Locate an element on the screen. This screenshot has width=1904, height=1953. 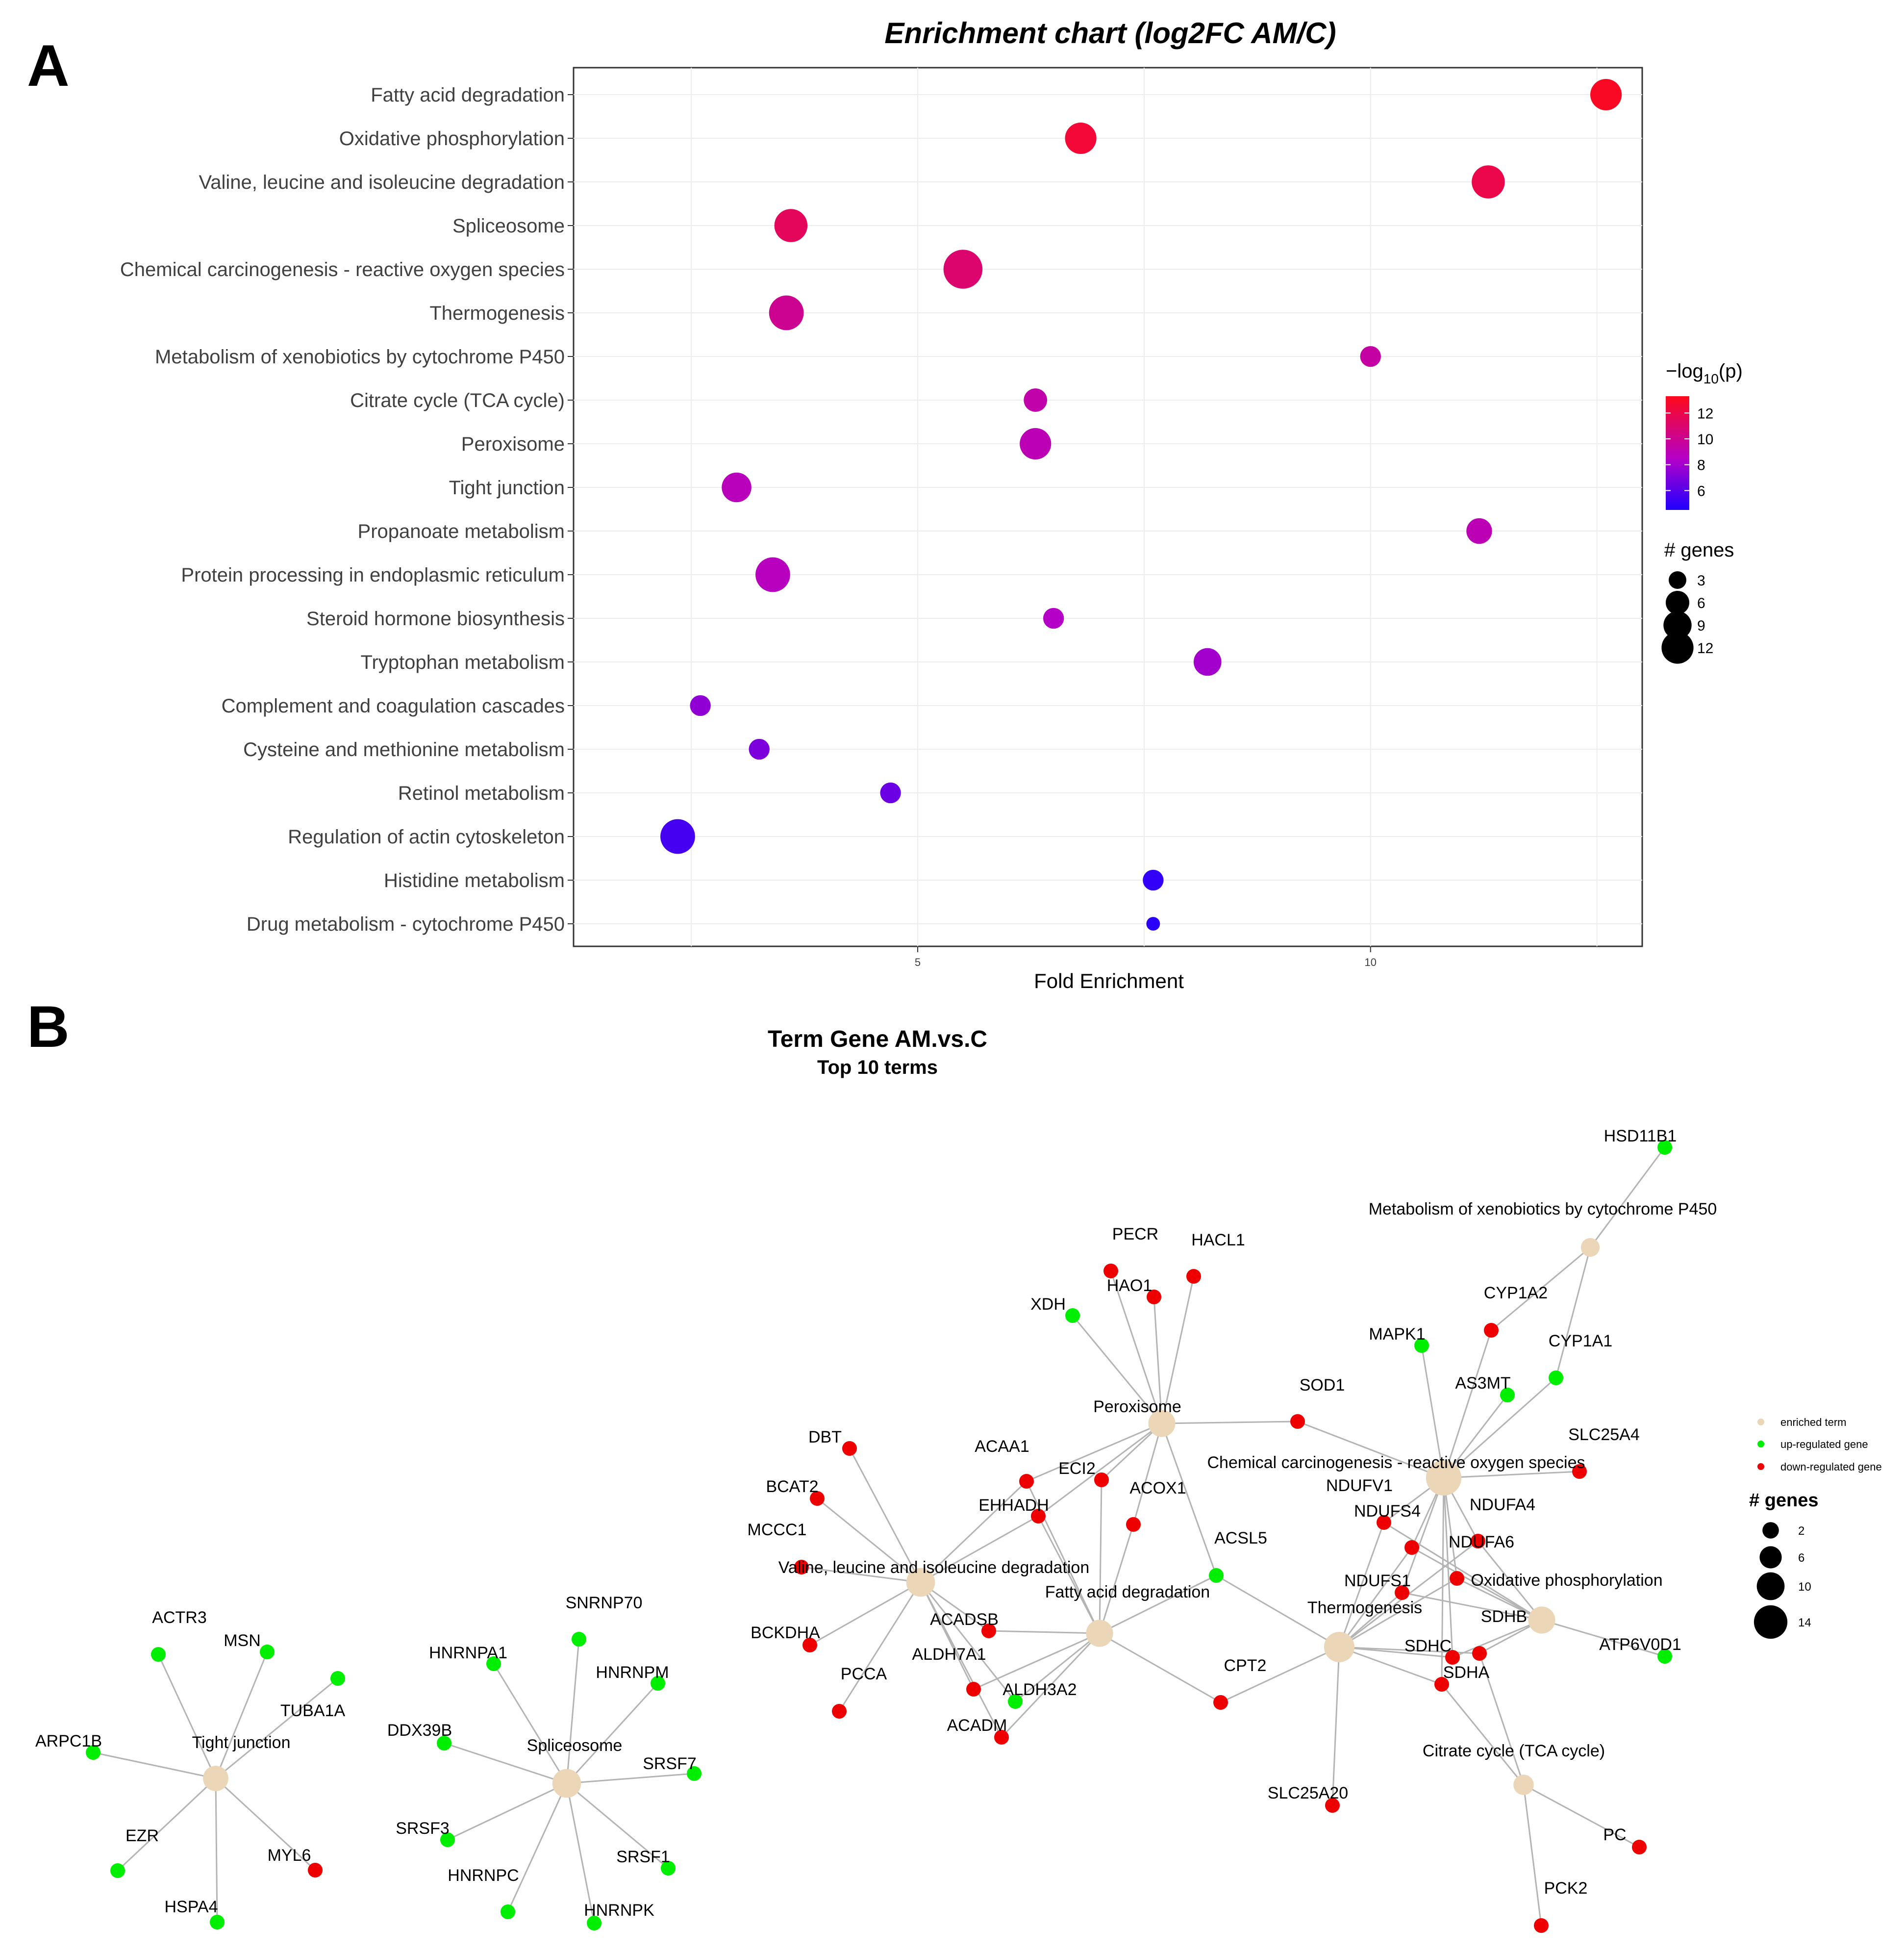
point-histidine-metabolism is located at coordinates (1153, 880).